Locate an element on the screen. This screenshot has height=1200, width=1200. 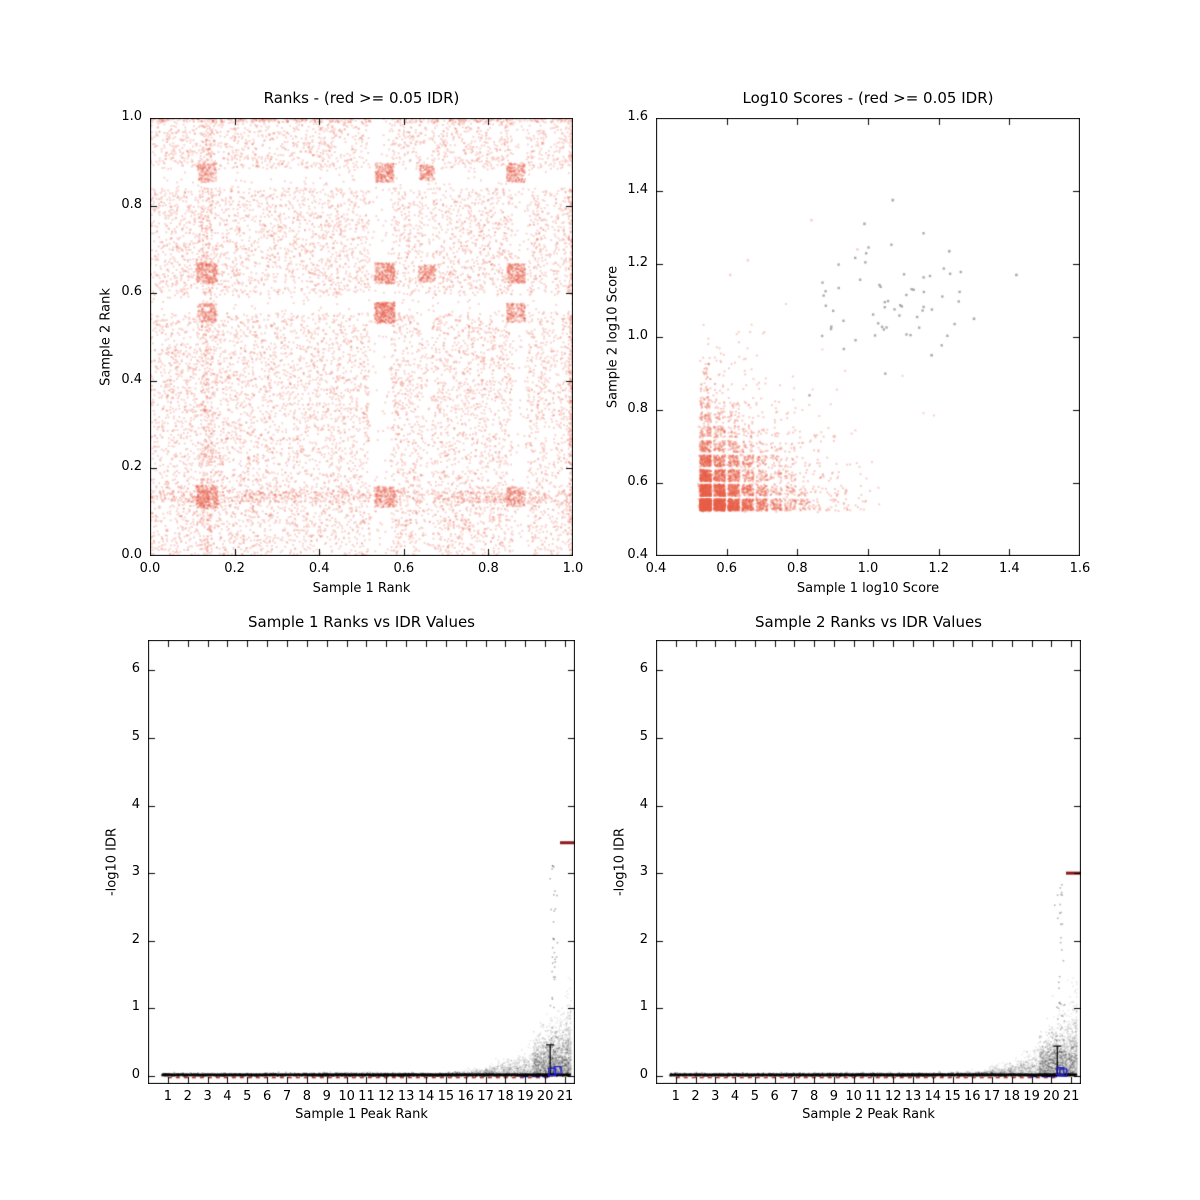
x-axis-label-ranks: Sample 1 Rank is located at coordinates (361, 588).